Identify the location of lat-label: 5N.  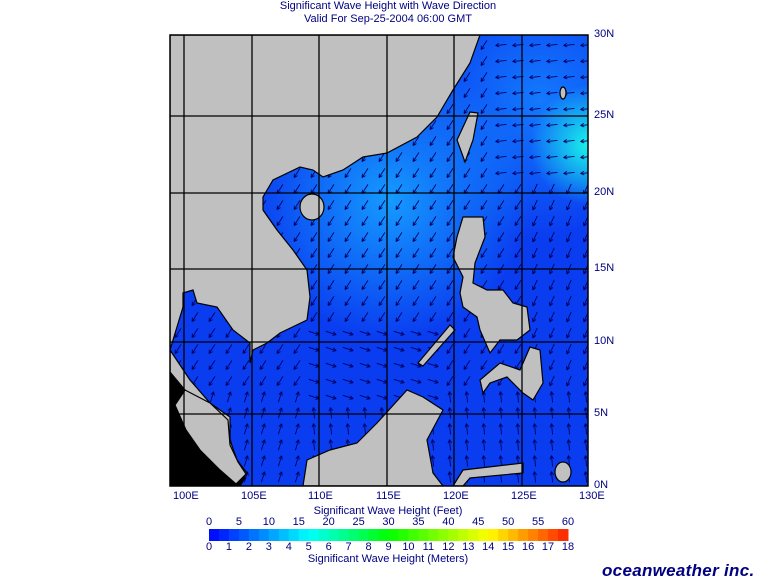
(601, 413).